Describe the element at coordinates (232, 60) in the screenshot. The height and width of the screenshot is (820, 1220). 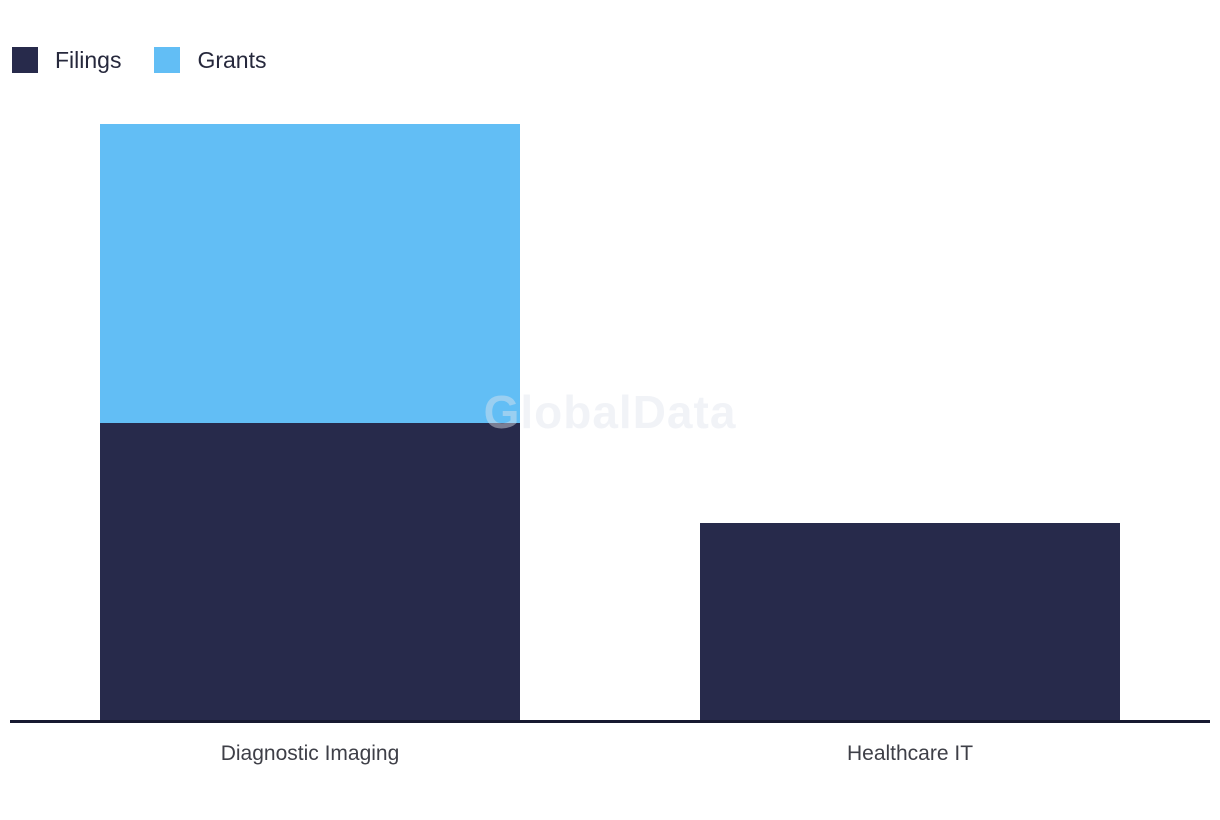
I see `legend-label-grants: Grants` at that location.